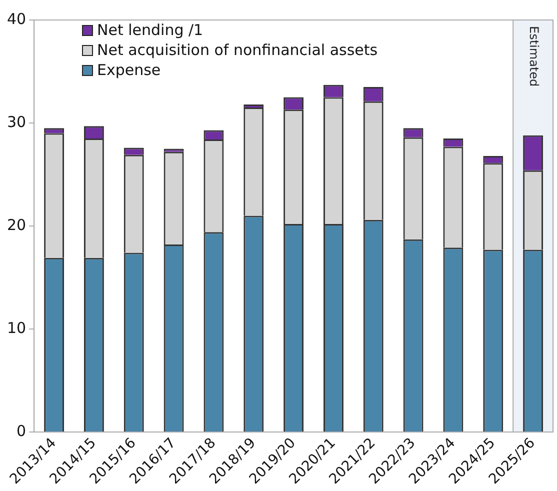 This screenshot has height=491, width=557. Describe the element at coordinates (16, 327) in the screenshot. I see `y-tick-label: 10` at that location.